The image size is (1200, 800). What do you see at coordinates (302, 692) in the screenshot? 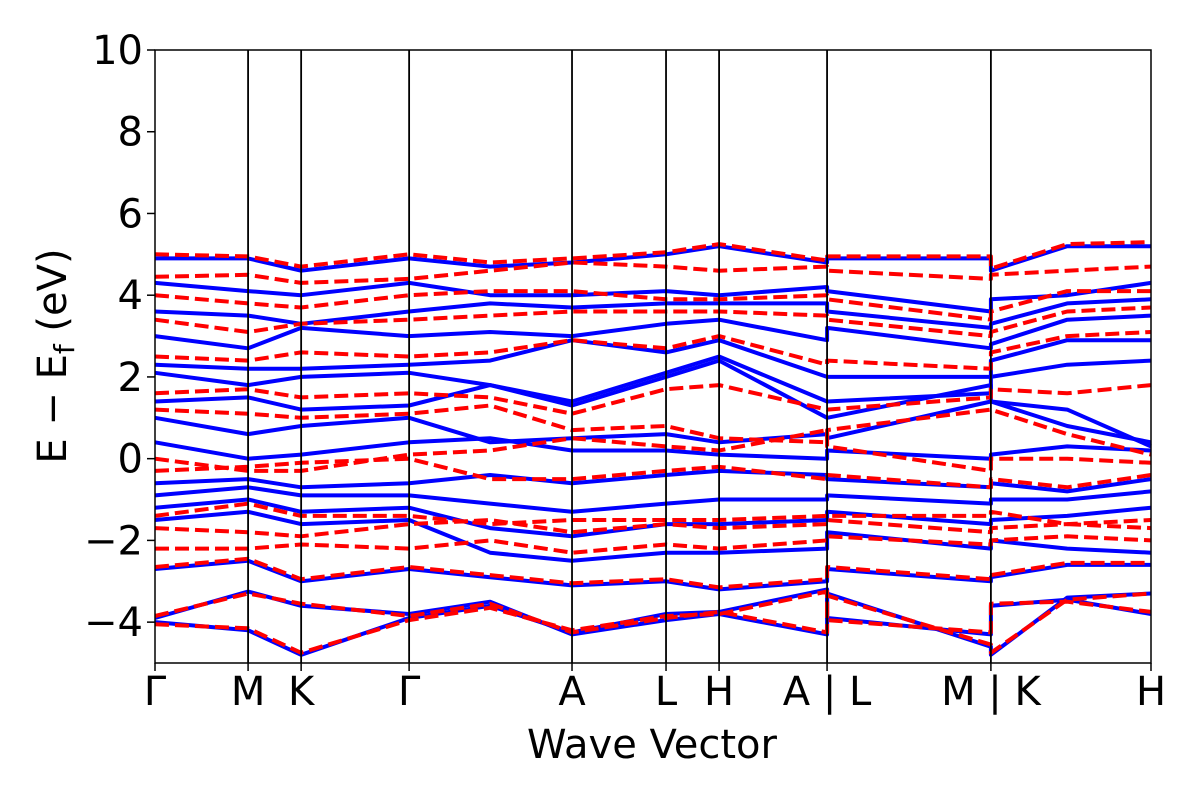
I see `x-tick-label-2: K` at bounding box center [302, 692].